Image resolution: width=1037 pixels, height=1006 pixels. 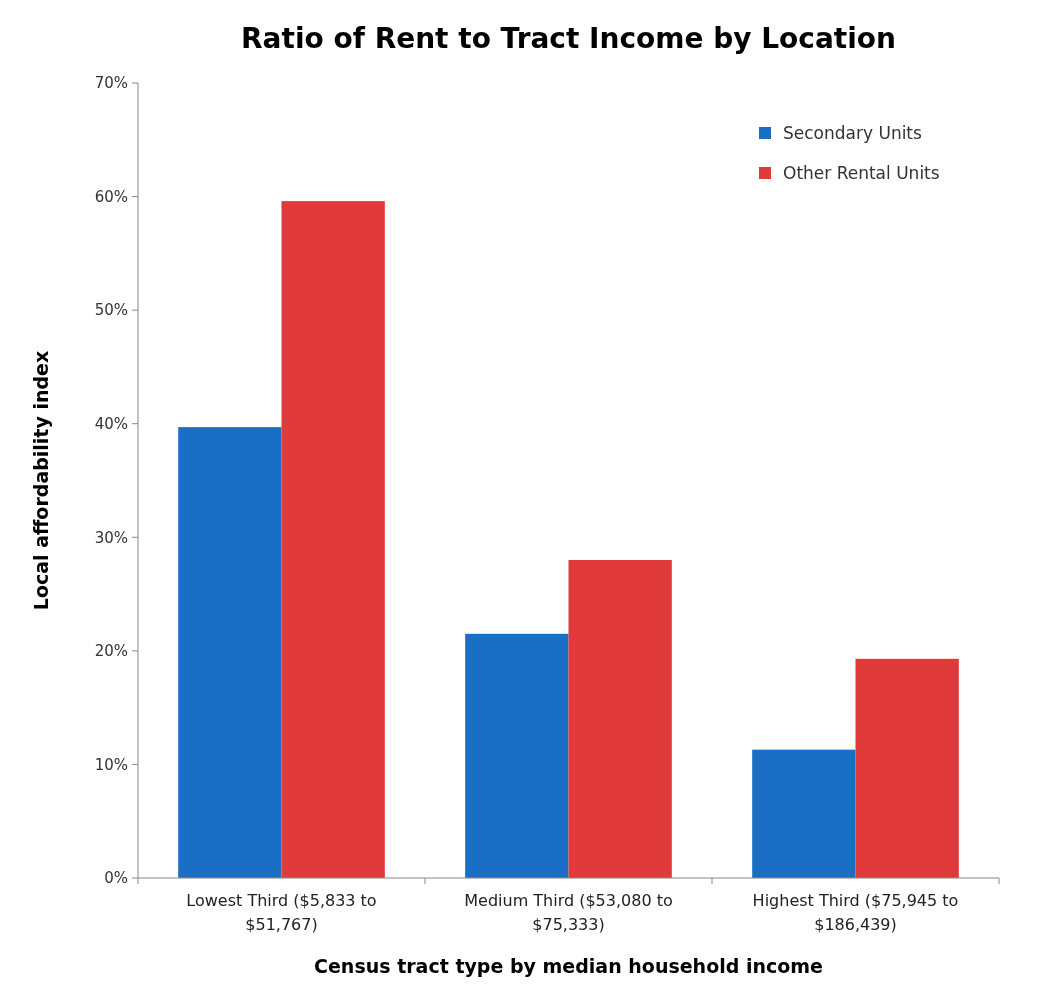 I want to click on y-axis-title: Local affordability index, so click(x=41, y=480).